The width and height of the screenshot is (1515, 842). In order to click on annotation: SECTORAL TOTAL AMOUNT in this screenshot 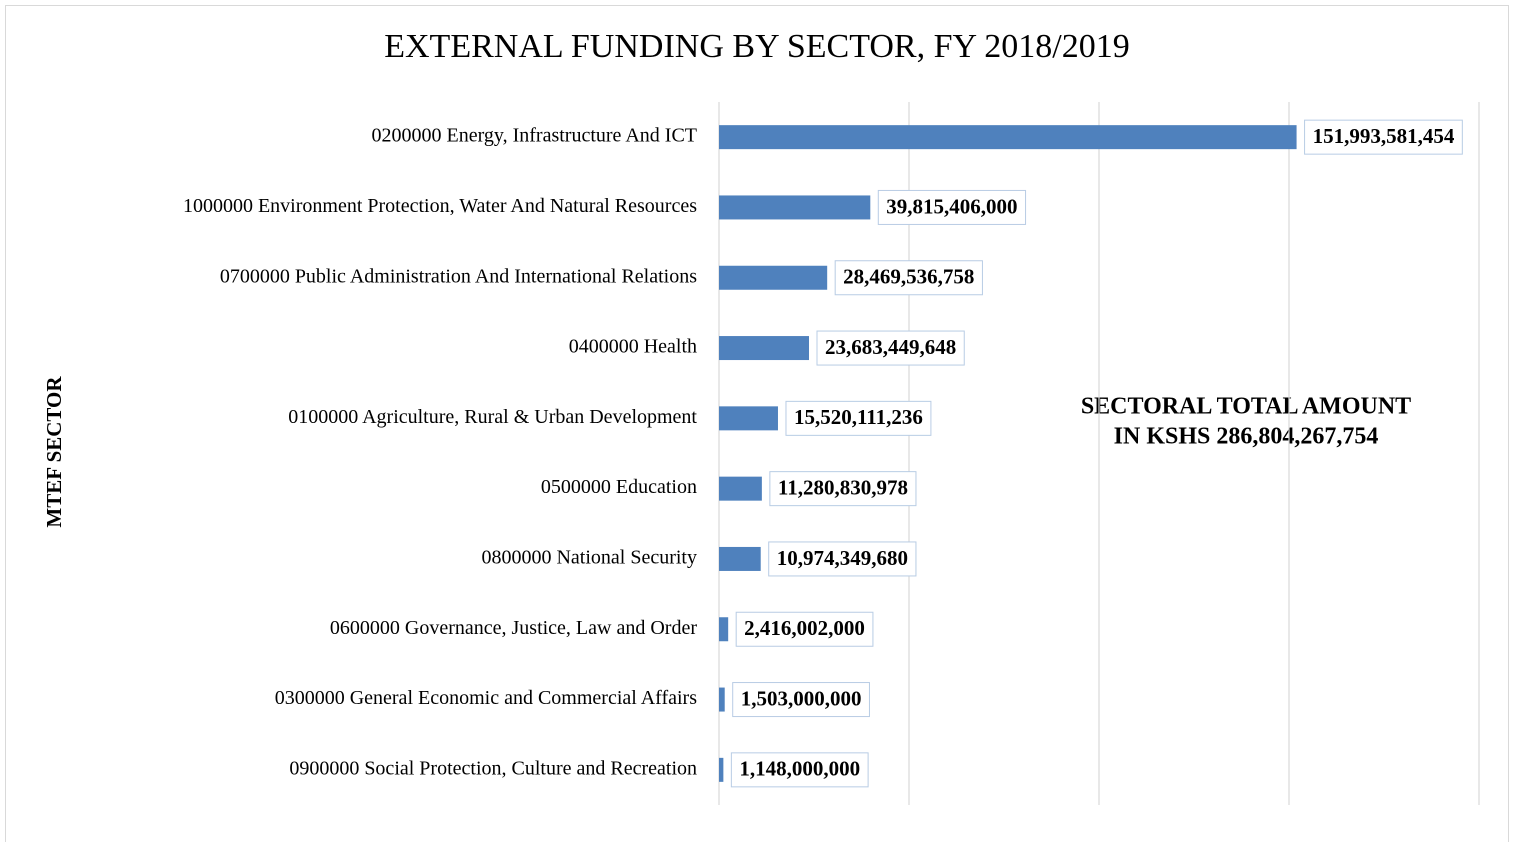, I will do `click(1246, 407)`.